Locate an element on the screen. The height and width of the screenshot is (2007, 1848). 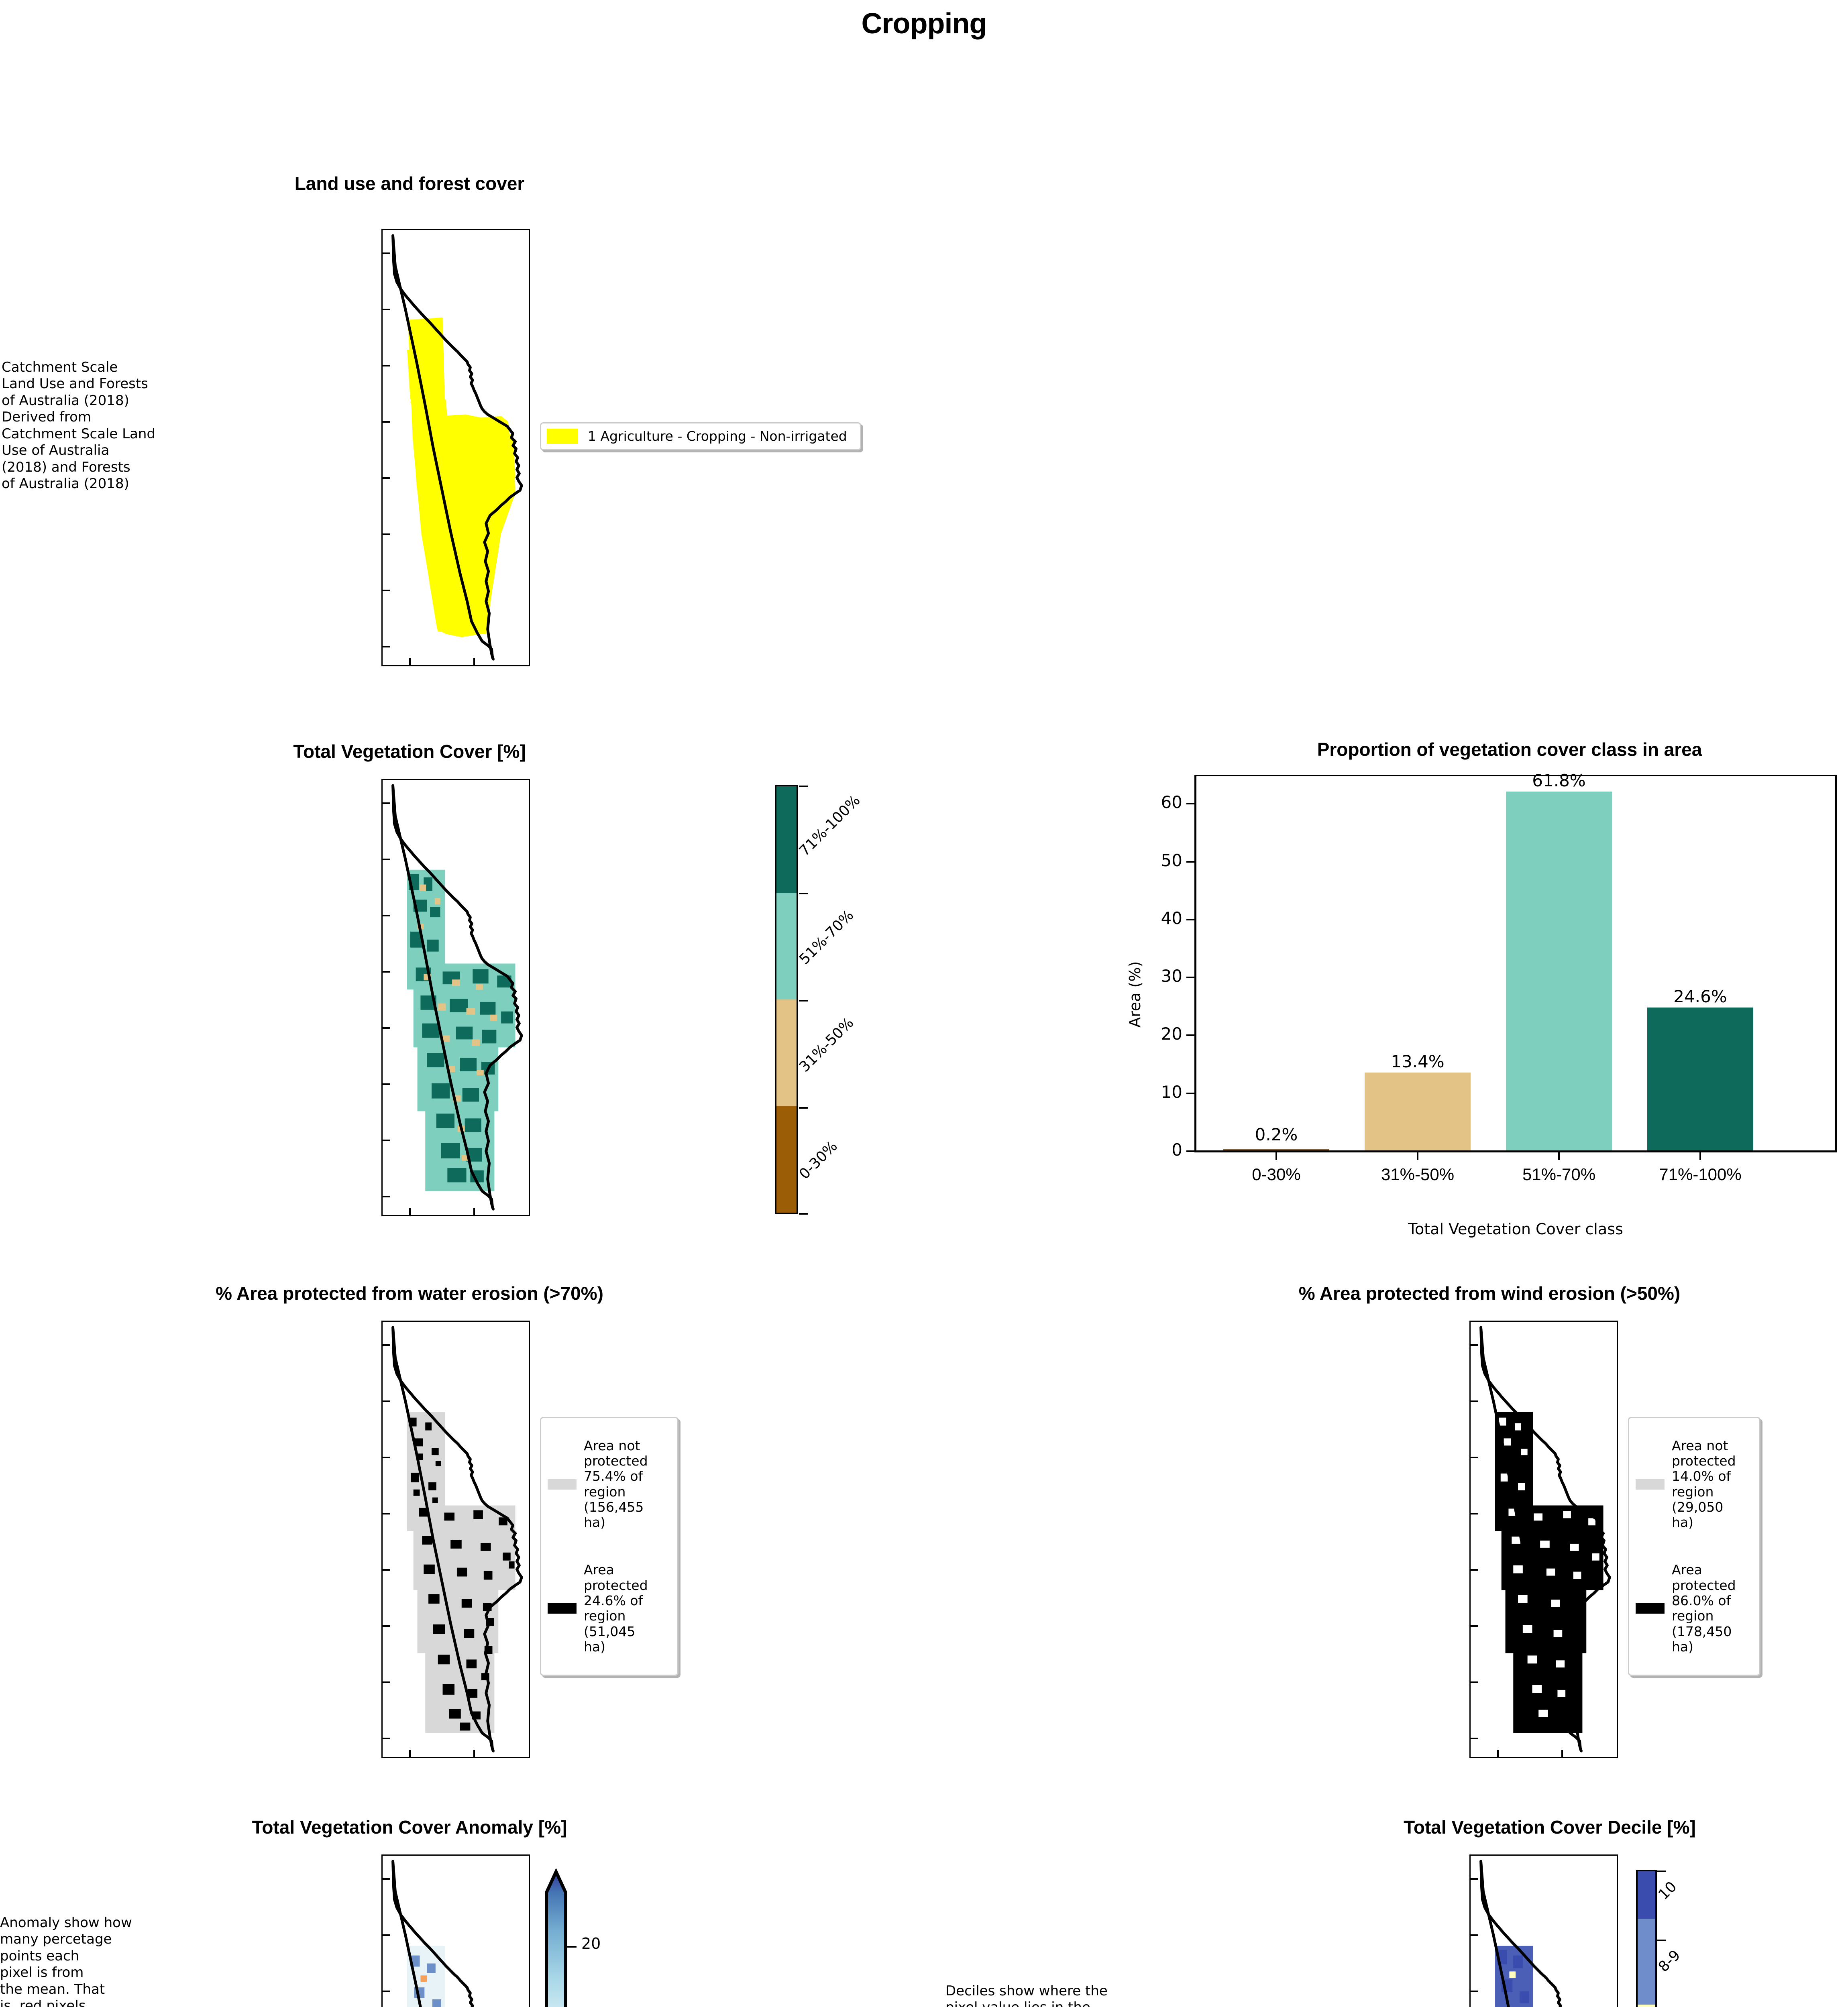
legend-swatch-protected is located at coordinates (562, 1608).